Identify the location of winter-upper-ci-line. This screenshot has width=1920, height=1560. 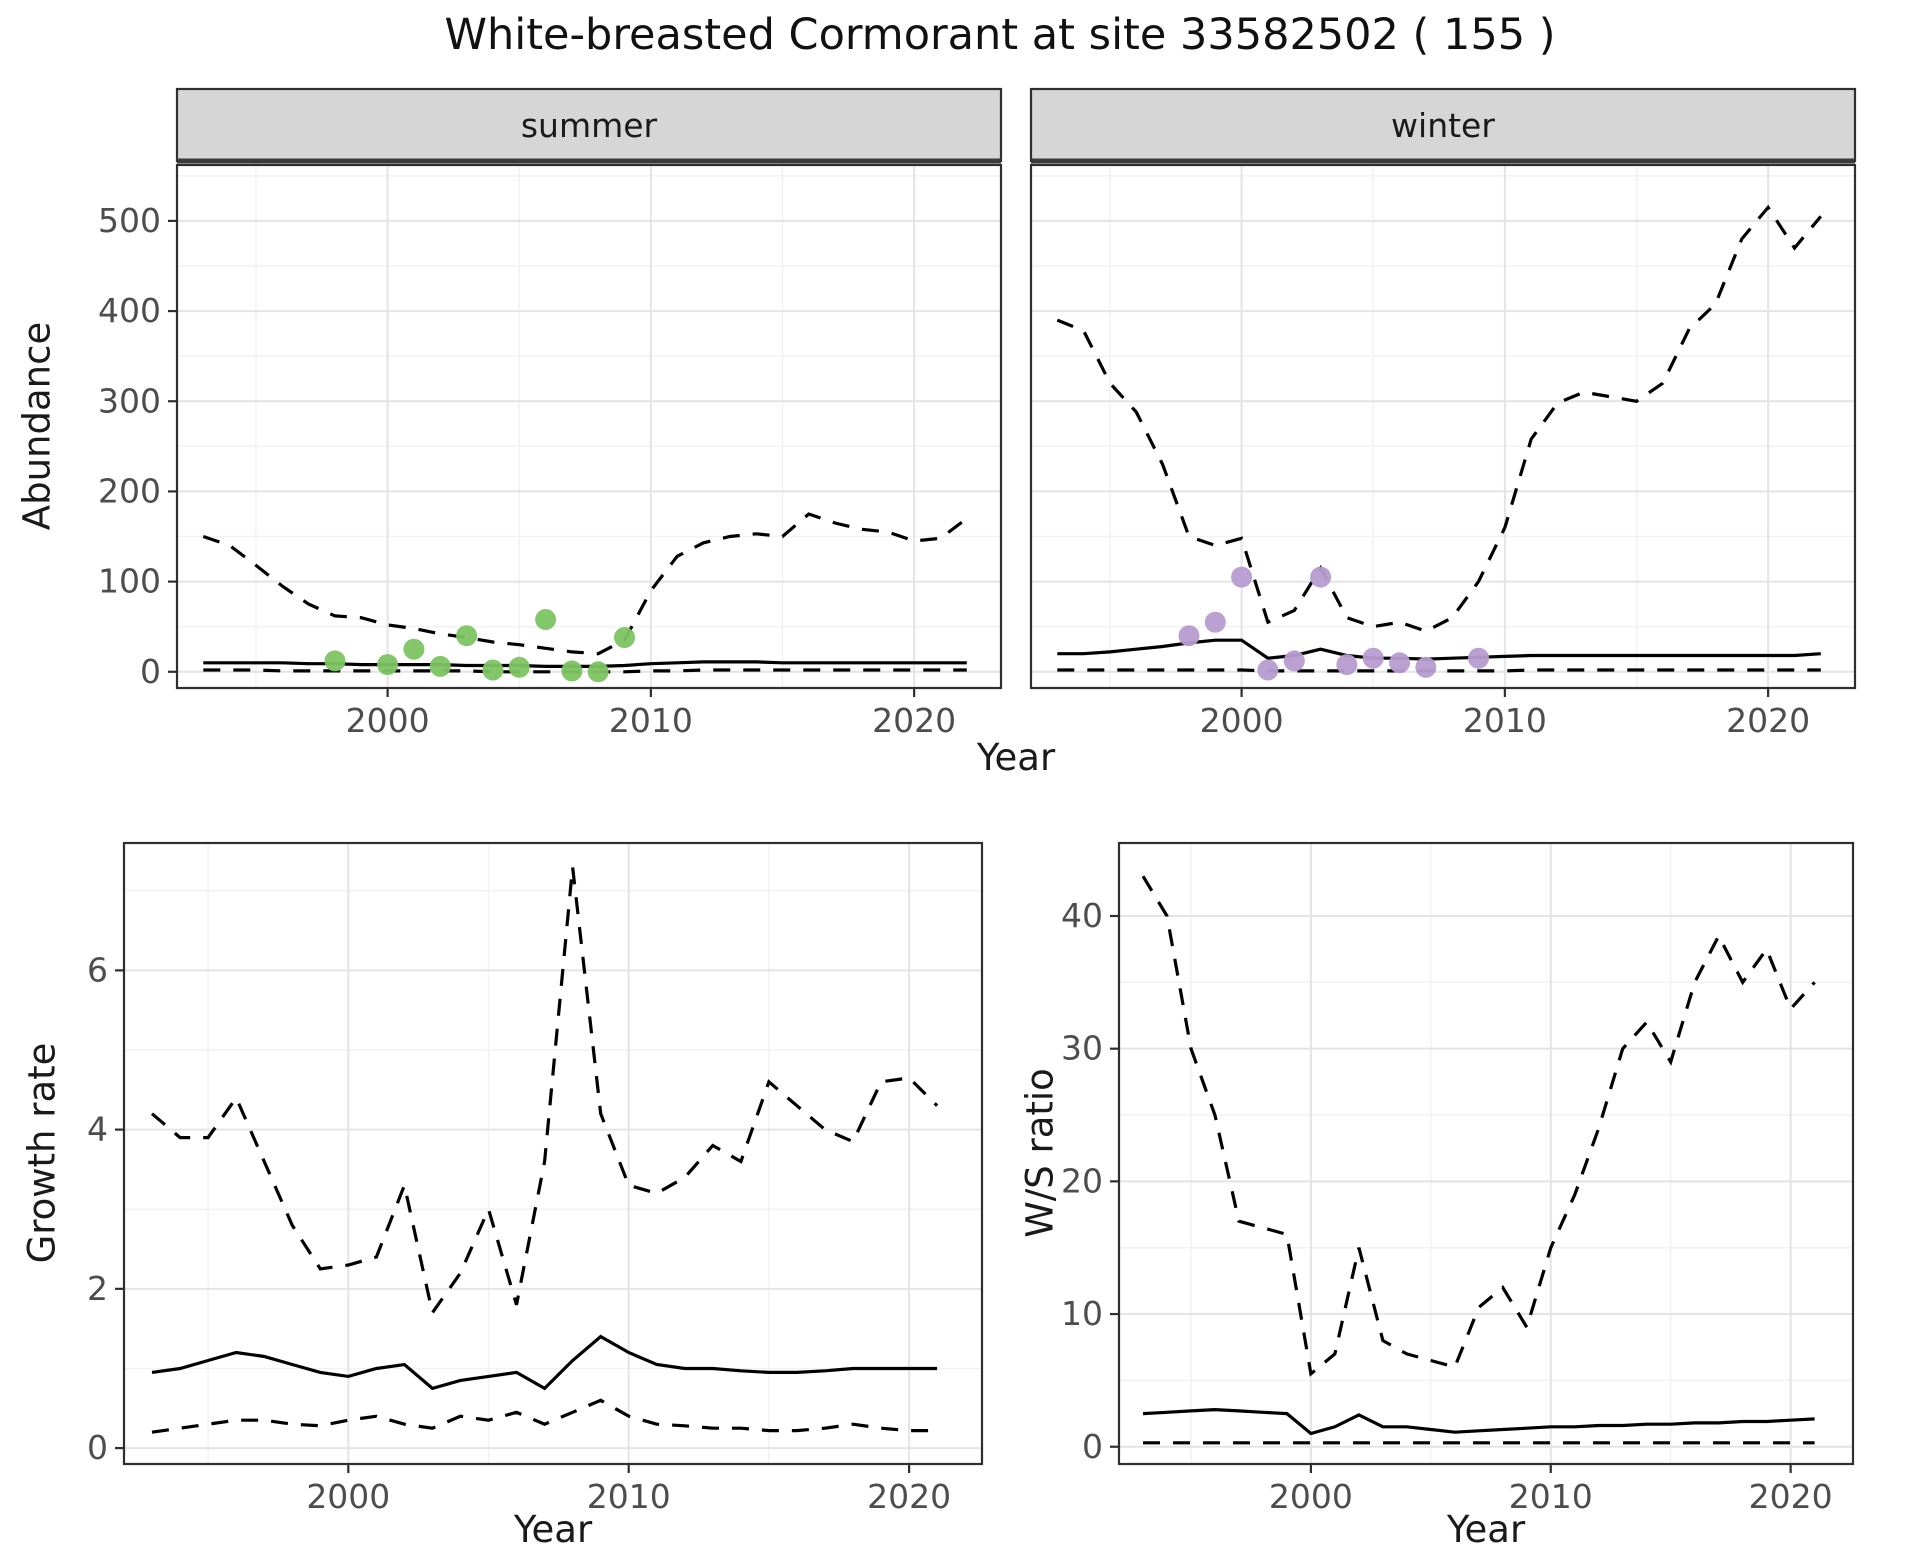
(1439, 418).